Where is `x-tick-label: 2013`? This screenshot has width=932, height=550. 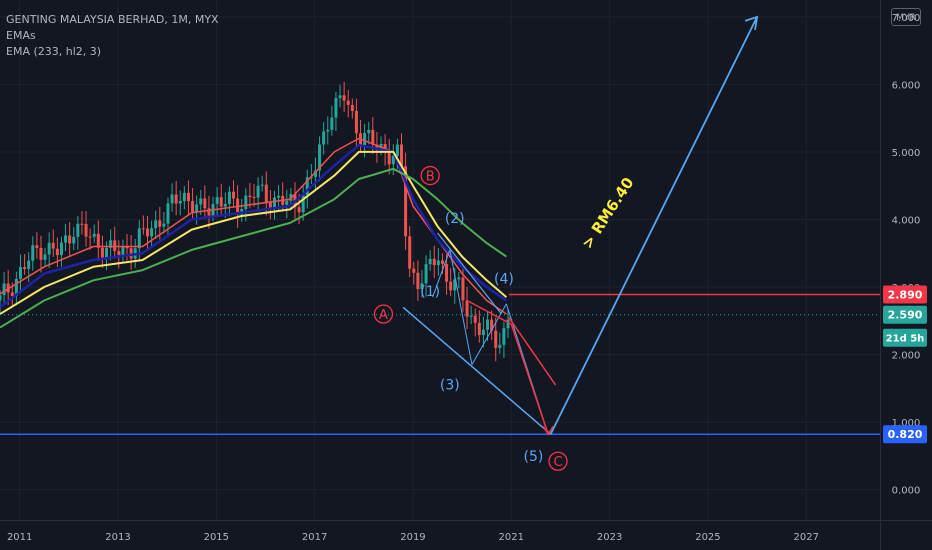
x-tick-label: 2013 is located at coordinates (117, 537).